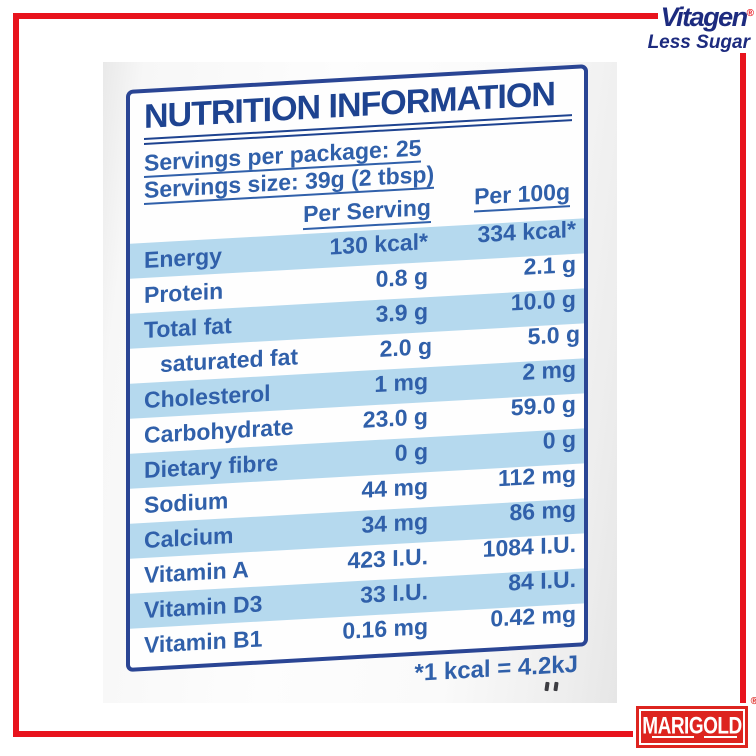  I want to click on per-100g-value: 59.0 g, so click(543, 405).